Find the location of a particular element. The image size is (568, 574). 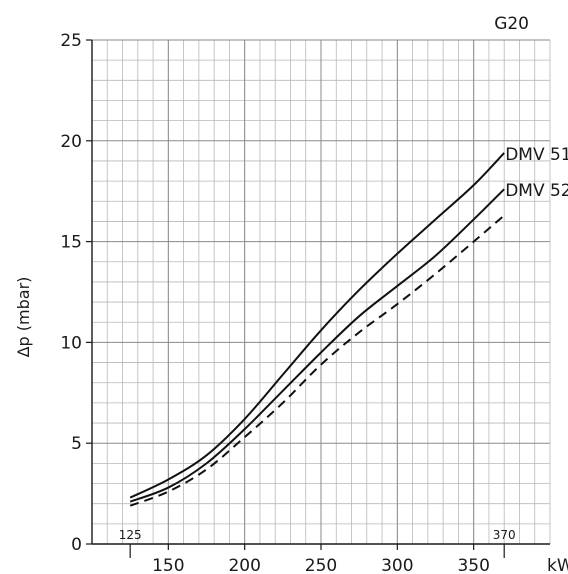

y-tick-label: 15 is located at coordinates (71, 243).